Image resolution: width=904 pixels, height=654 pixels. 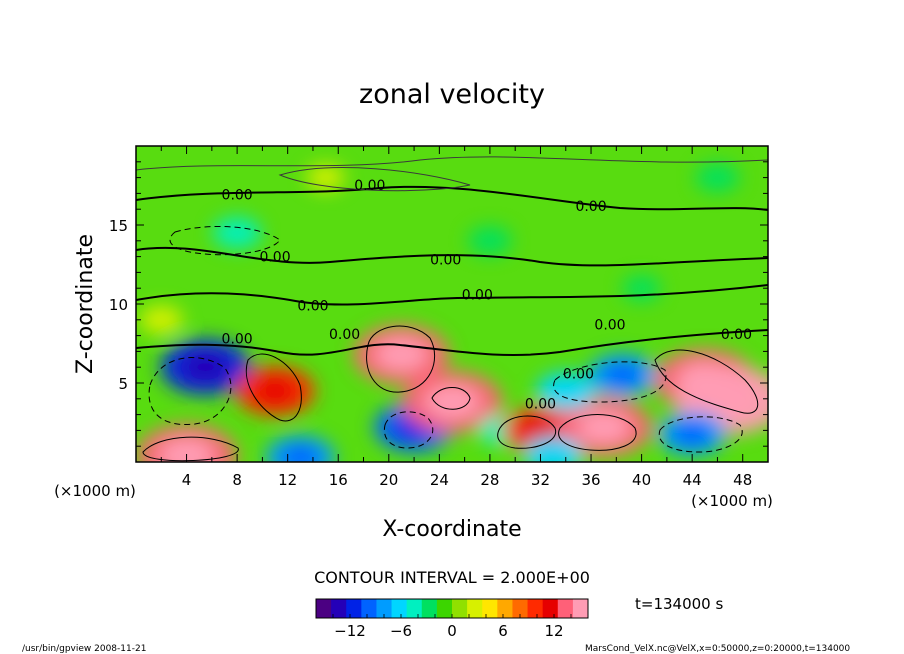 What do you see at coordinates (350, 631) in the screenshot?
I see `colorbar-tick-label: −12` at bounding box center [350, 631].